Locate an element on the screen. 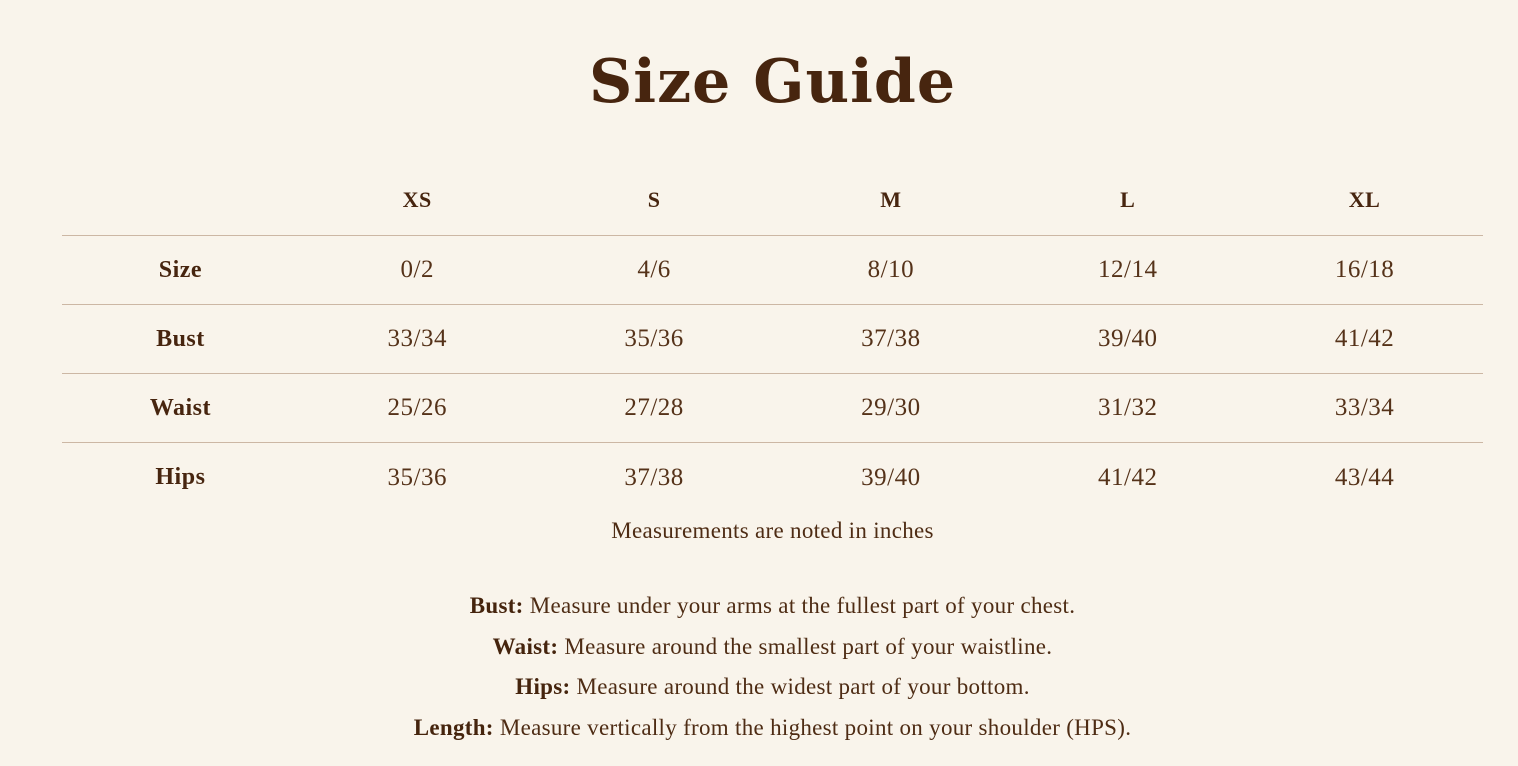 The width and height of the screenshot is (1518, 766). instruction-term: Hips: is located at coordinates (543, 686).